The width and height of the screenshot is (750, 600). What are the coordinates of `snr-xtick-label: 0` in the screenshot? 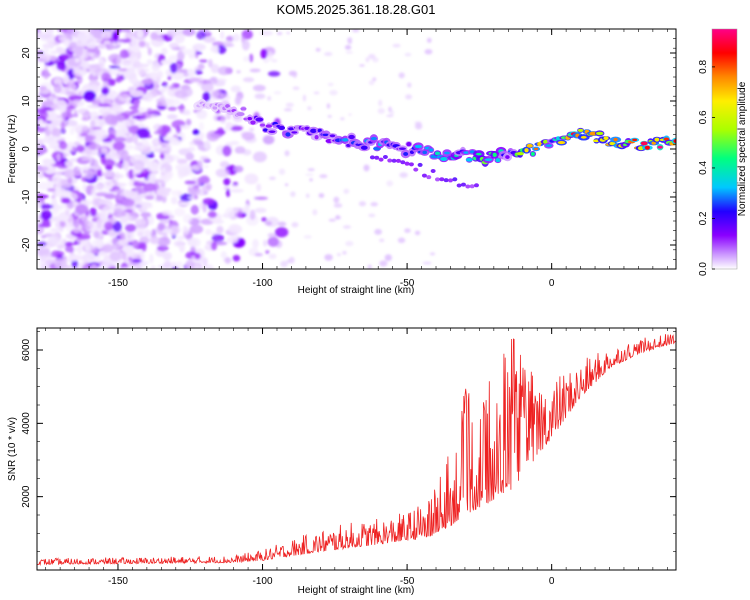 It's located at (552, 581).